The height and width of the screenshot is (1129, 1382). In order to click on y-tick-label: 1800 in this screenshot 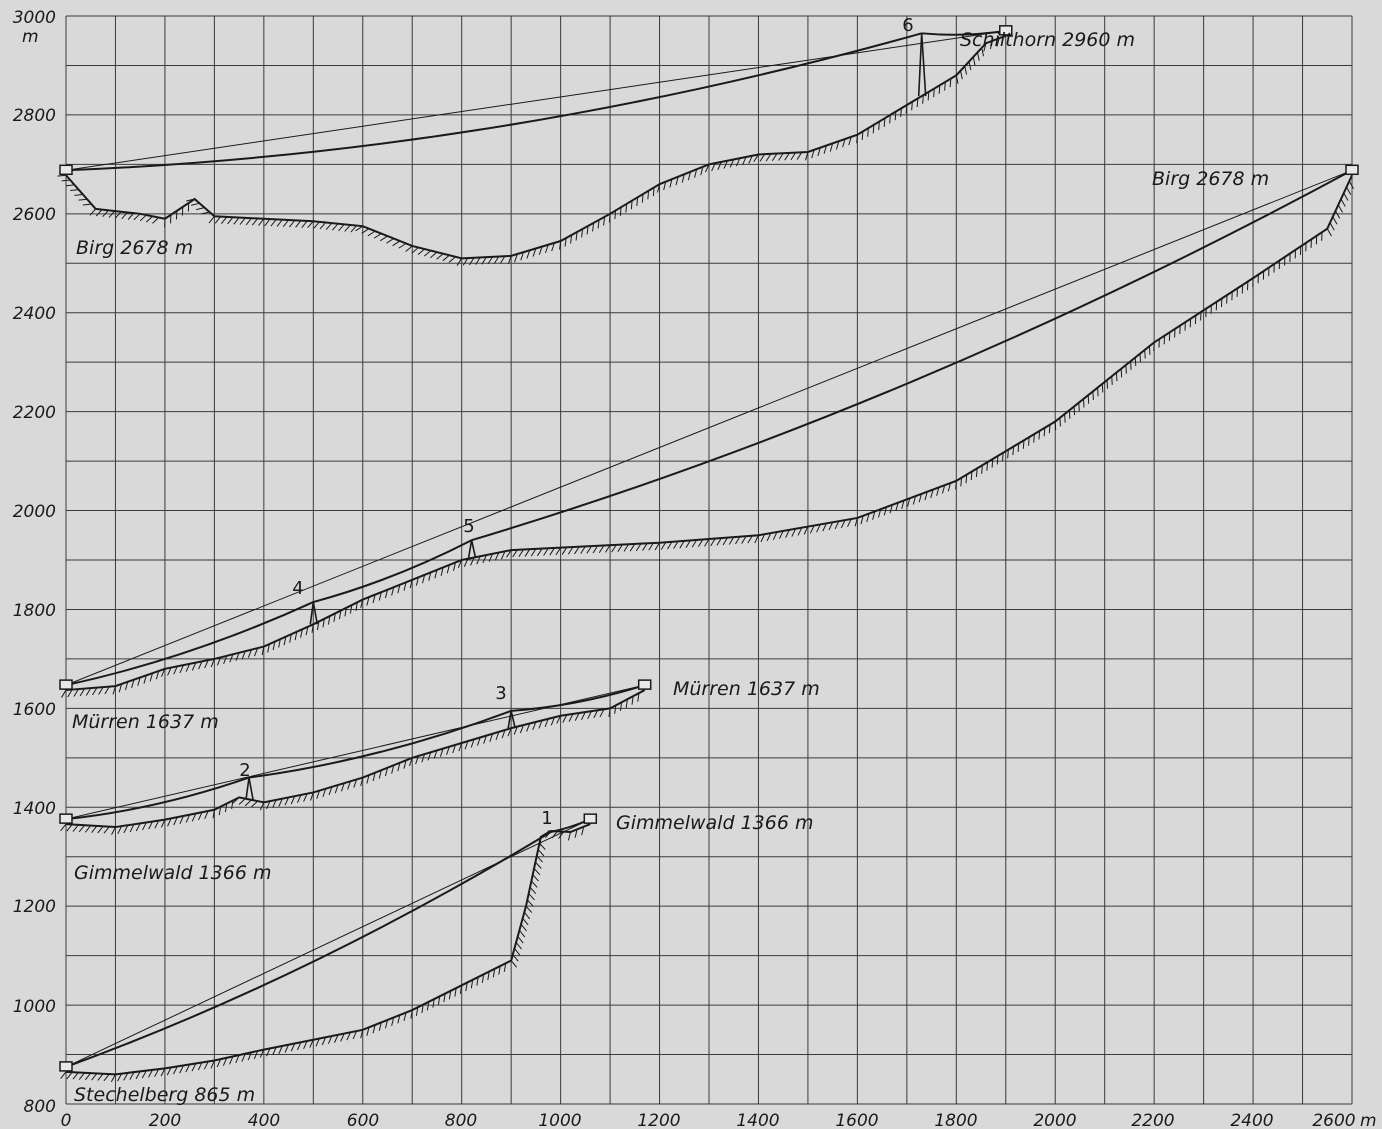, I will do `click(34, 611)`.